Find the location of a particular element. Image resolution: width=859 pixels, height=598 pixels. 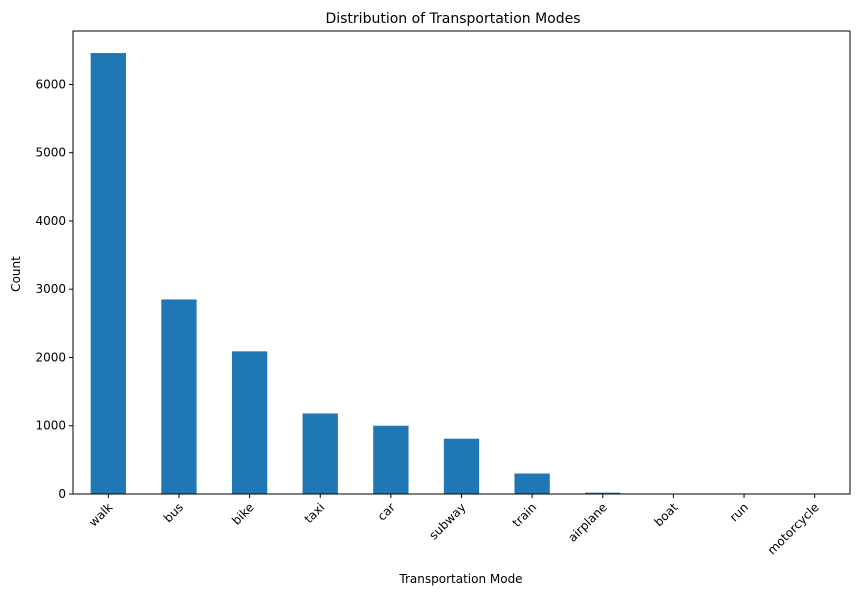

x-tick-label-bus: bus is located at coordinates (173, 512).